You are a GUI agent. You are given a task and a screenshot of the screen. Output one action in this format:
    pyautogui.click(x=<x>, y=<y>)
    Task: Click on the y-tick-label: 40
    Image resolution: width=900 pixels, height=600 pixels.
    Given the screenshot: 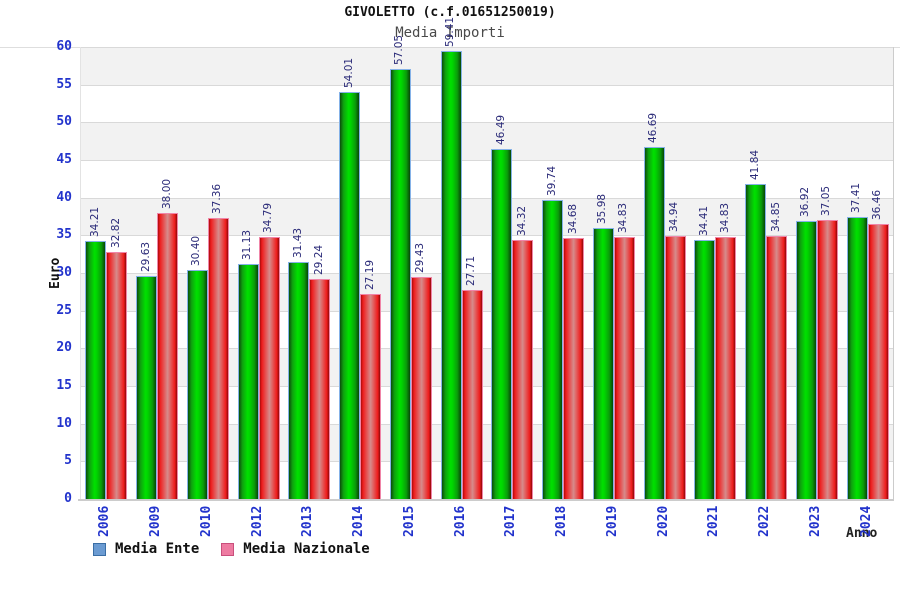 What is the action you would take?
    pyautogui.click(x=64, y=197)
    